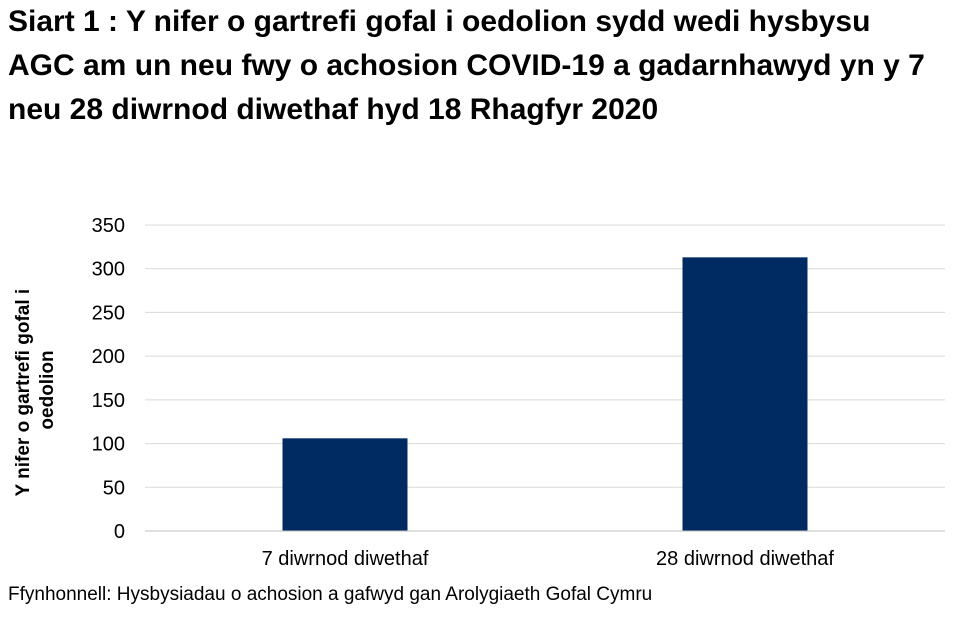 The image size is (954, 621). Describe the element at coordinates (108, 379) in the screenshot. I see `y-tick-labels: 0 50 100 150 200 250 300 350` at that location.